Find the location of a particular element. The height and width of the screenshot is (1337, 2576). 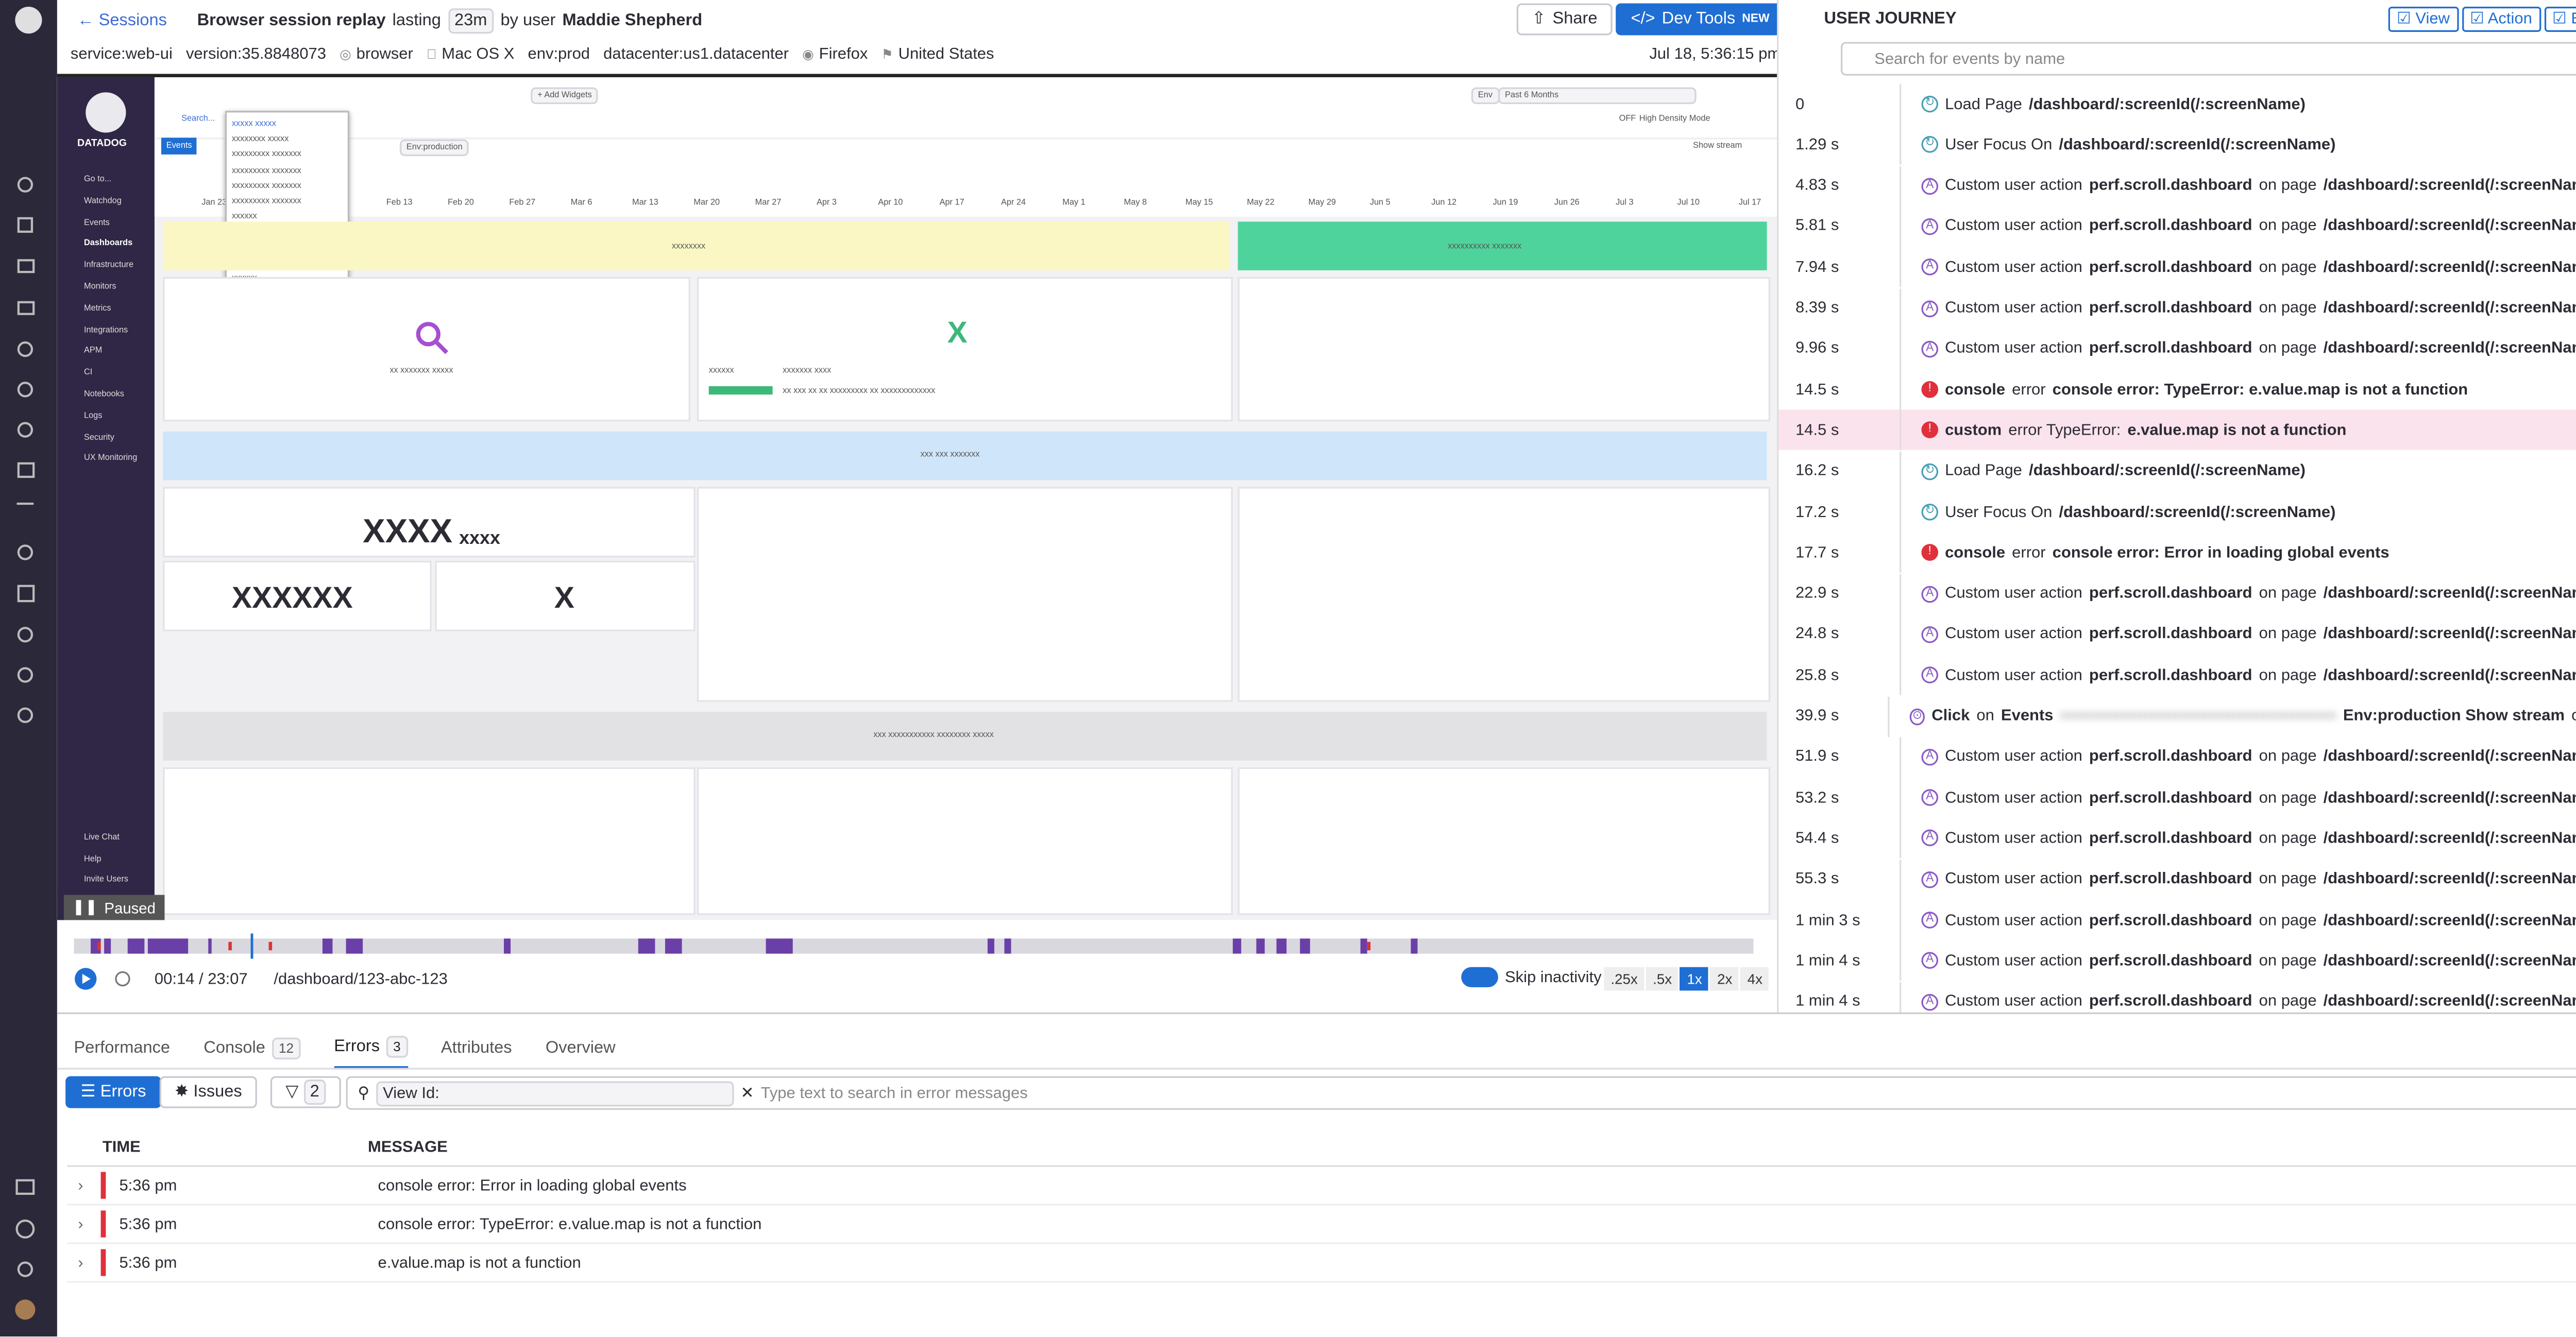

tab-label: Console is located at coordinates (234, 1048).